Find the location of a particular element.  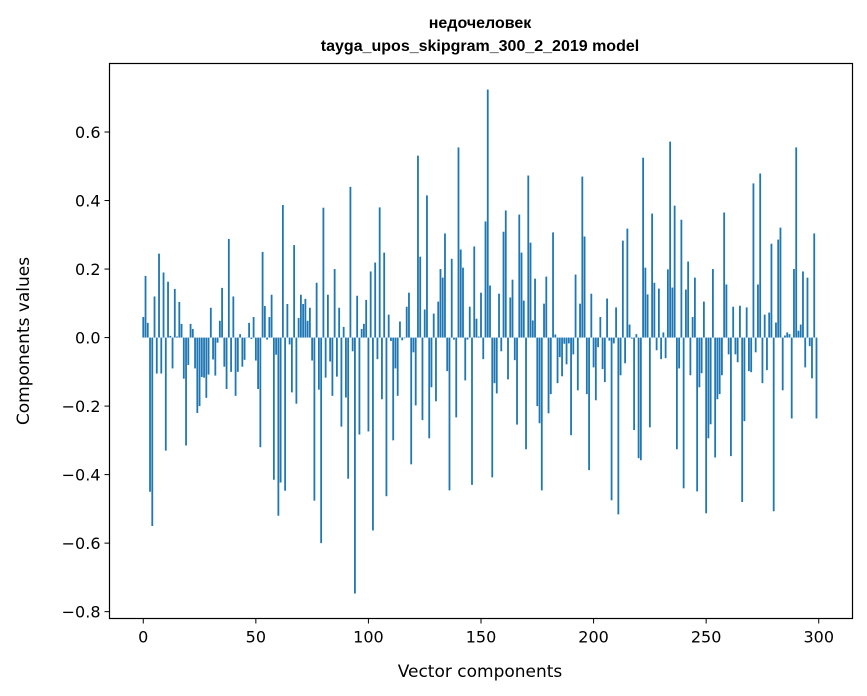

y-tick-label: 0.0 is located at coordinates (87, 338).